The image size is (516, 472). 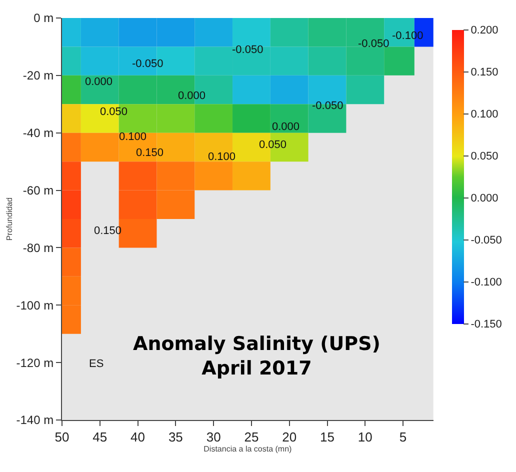 I want to click on x-tick-label: 30, so click(x=213, y=437).